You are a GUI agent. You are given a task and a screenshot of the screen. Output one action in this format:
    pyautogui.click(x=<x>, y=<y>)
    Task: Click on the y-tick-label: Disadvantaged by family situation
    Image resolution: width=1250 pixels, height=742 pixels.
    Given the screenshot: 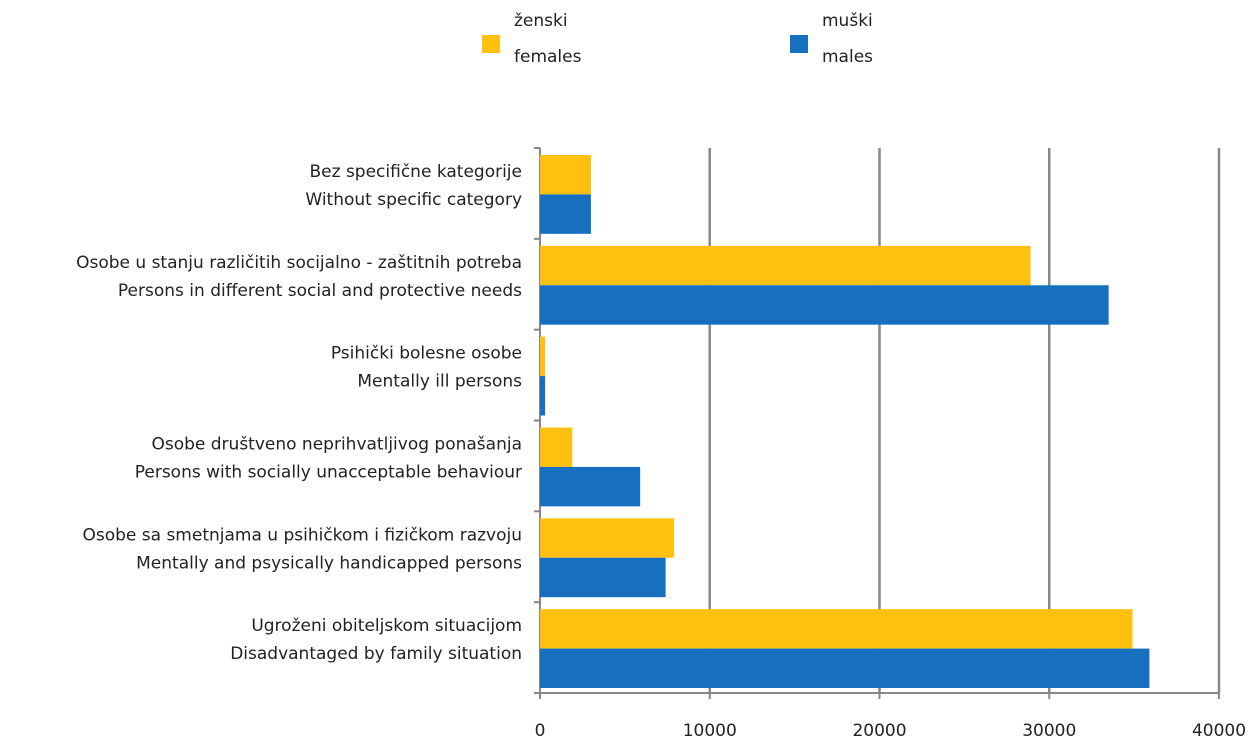 What is the action you would take?
    pyautogui.click(x=376, y=654)
    